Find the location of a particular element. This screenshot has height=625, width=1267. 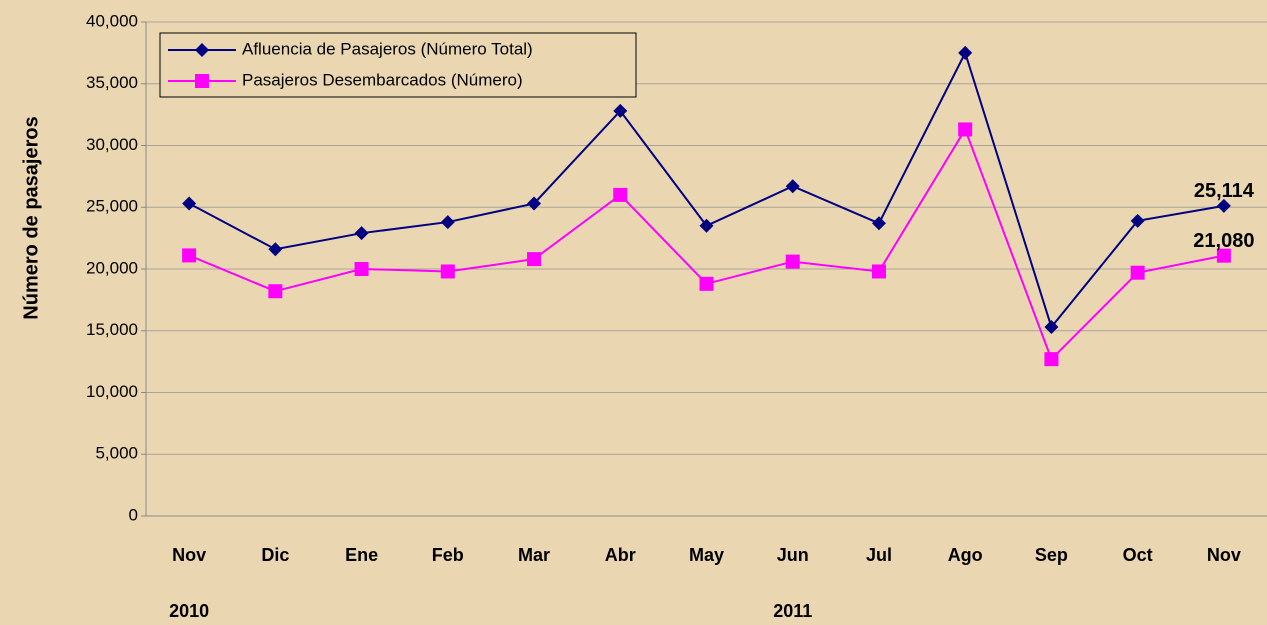

x-group-label: 2010 is located at coordinates (189, 611).